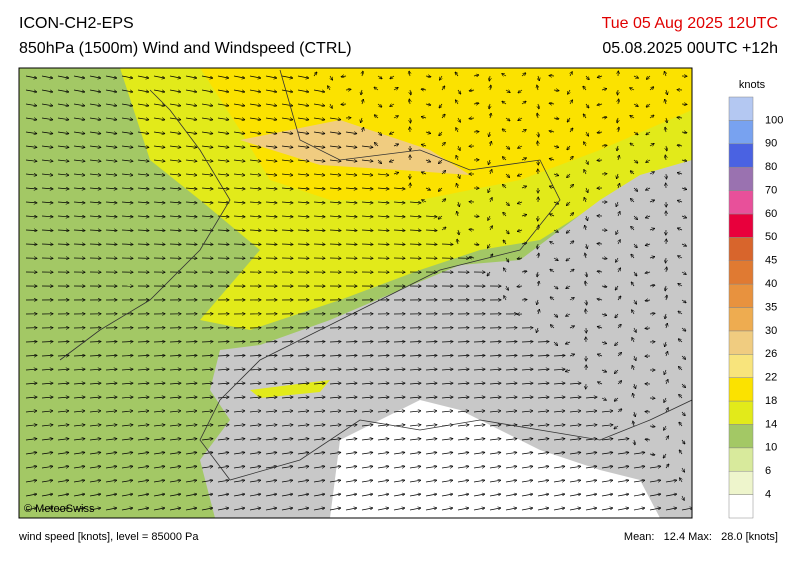 This screenshot has width=800, height=561. I want to click on valid-time: Tue 05 Aug 2025 12UTC, so click(690, 23).